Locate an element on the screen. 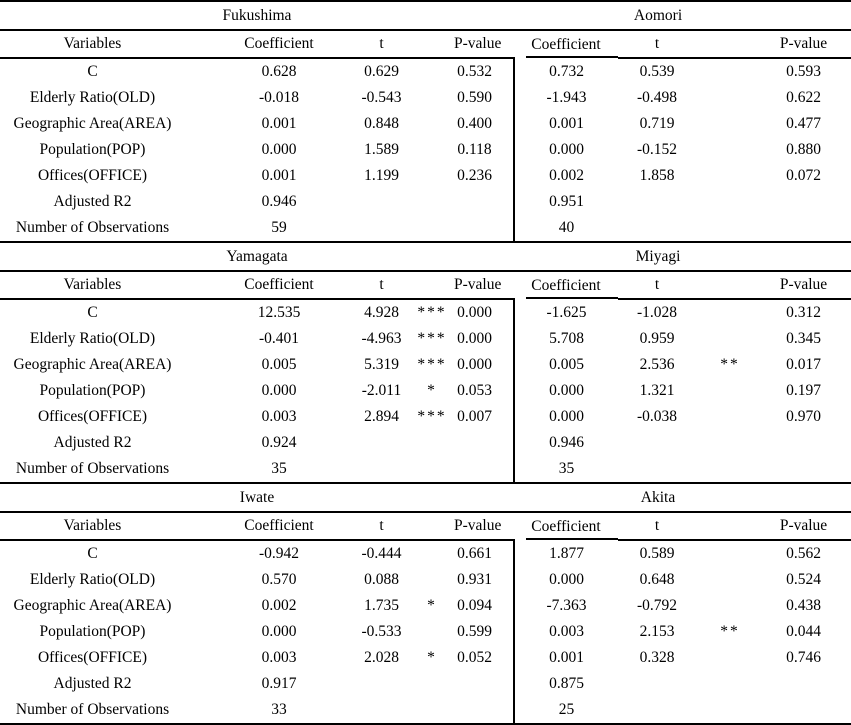 The width and height of the screenshot is (851, 725). row-label: C is located at coordinates (92, 72).